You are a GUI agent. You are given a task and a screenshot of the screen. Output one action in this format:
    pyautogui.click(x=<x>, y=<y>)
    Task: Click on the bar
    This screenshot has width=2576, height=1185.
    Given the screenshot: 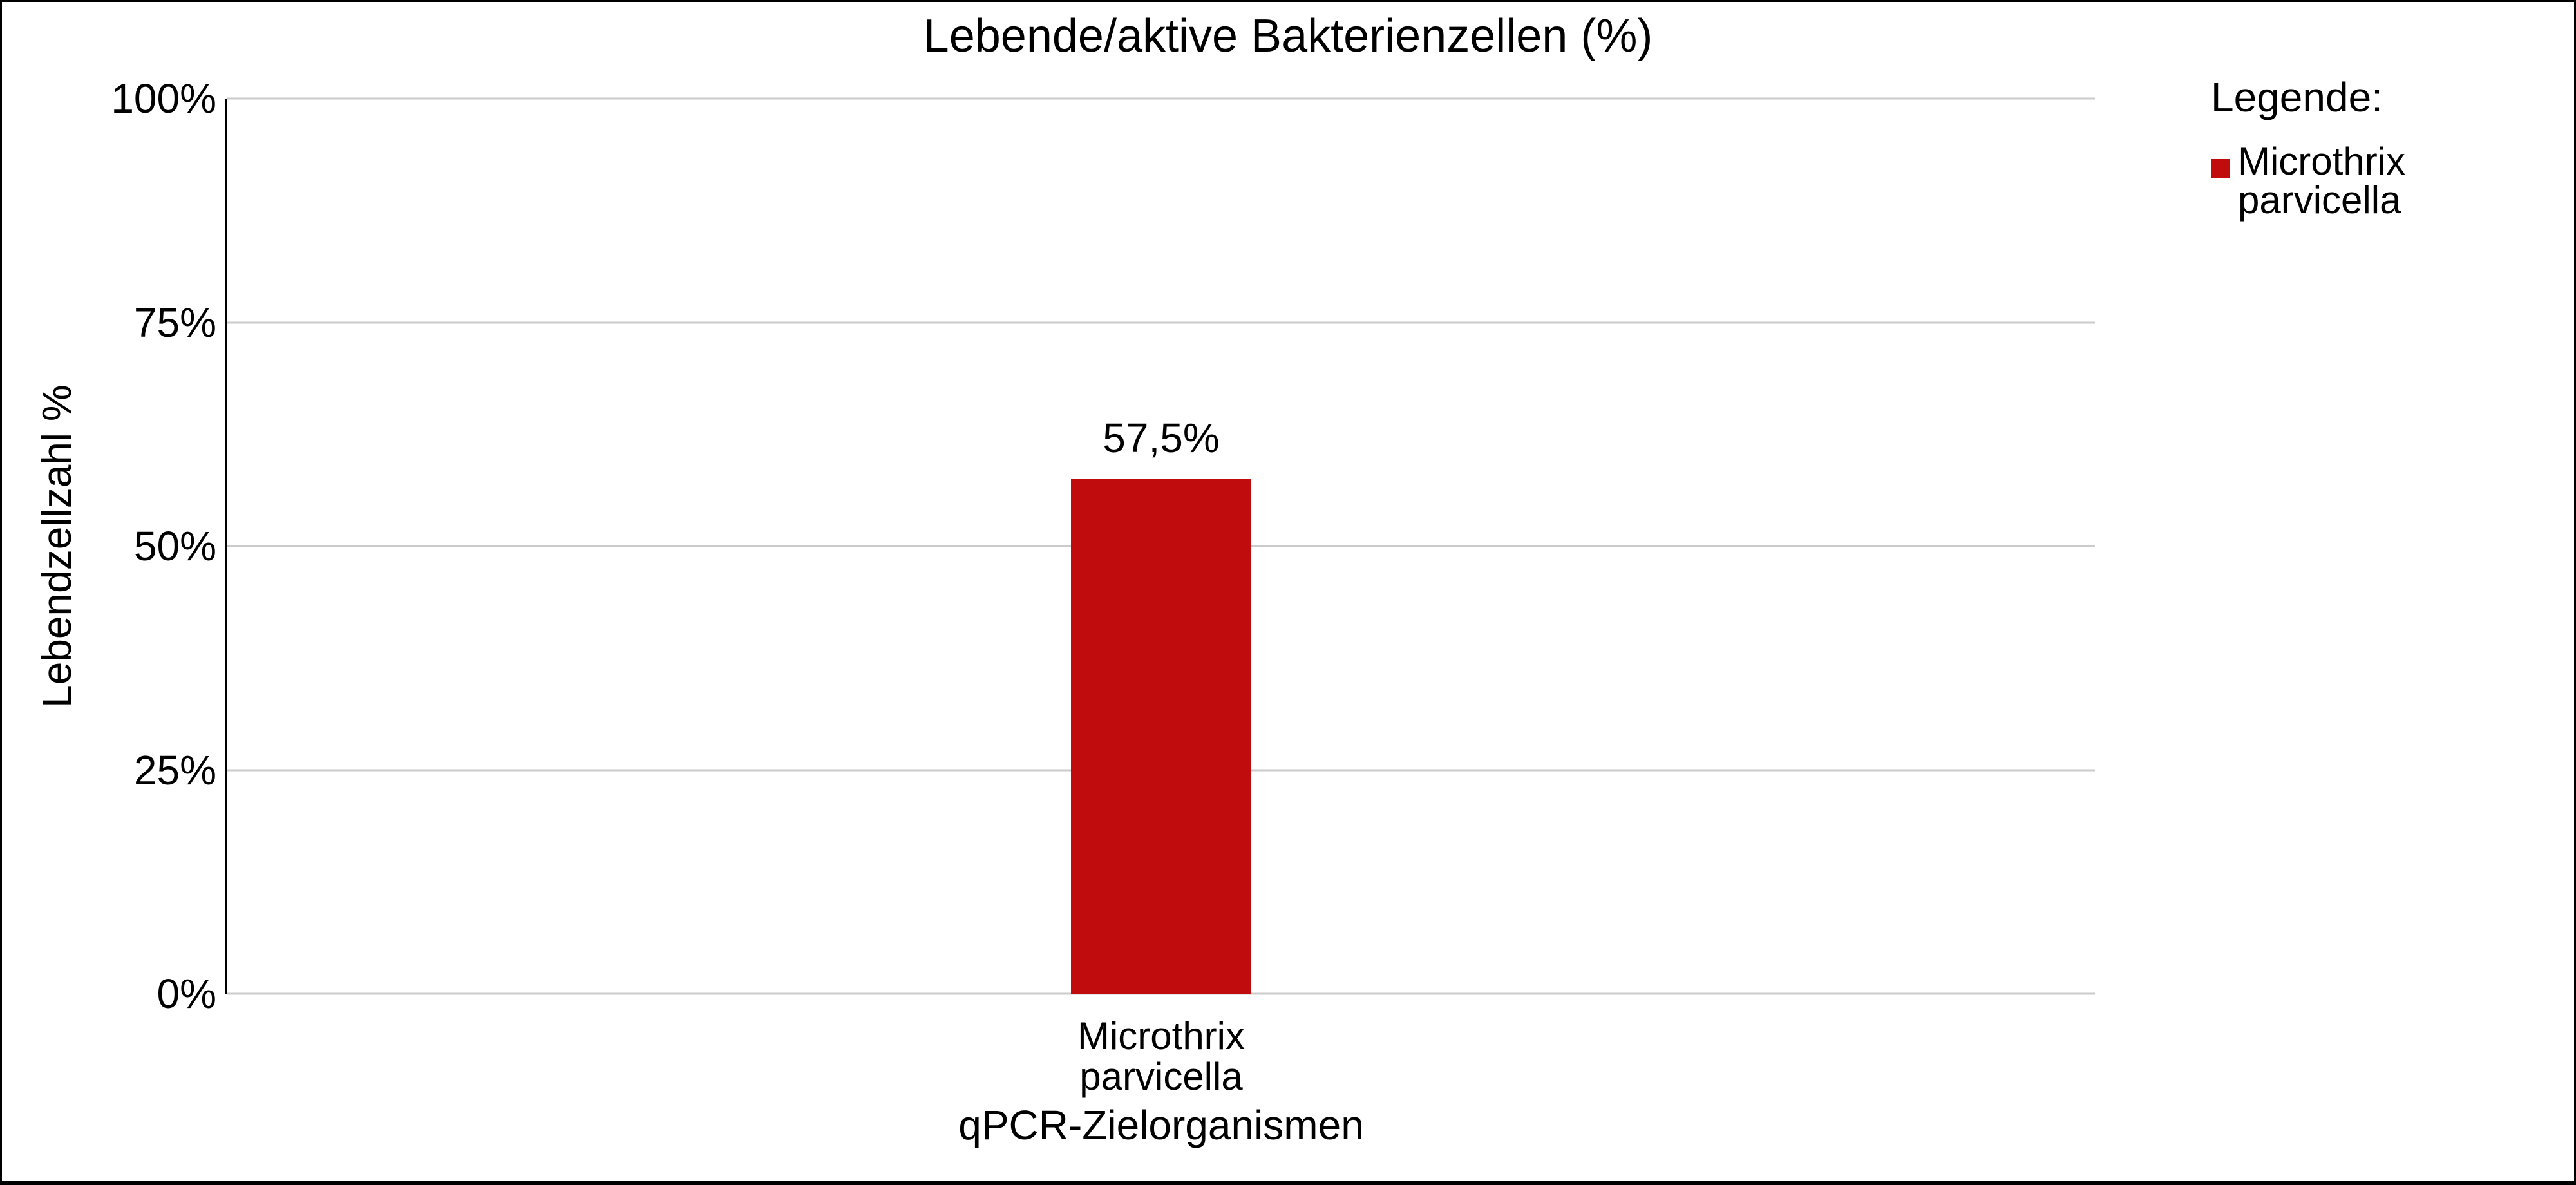 What is the action you would take?
    pyautogui.click(x=1161, y=736)
    